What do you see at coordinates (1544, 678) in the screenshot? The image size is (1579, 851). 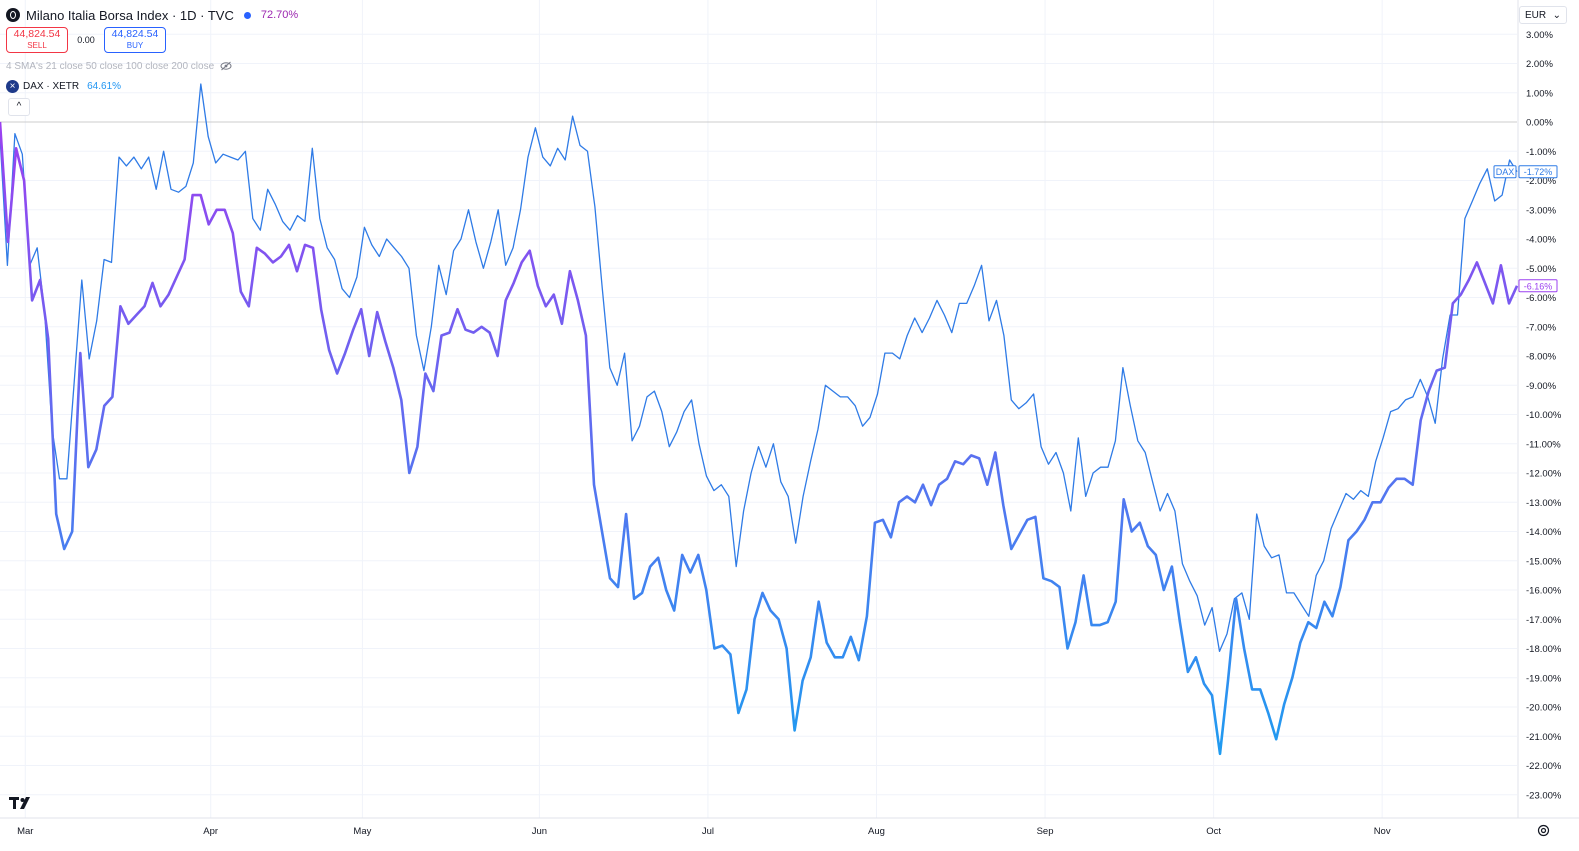 I see `y-tick-label: -19.00%` at bounding box center [1544, 678].